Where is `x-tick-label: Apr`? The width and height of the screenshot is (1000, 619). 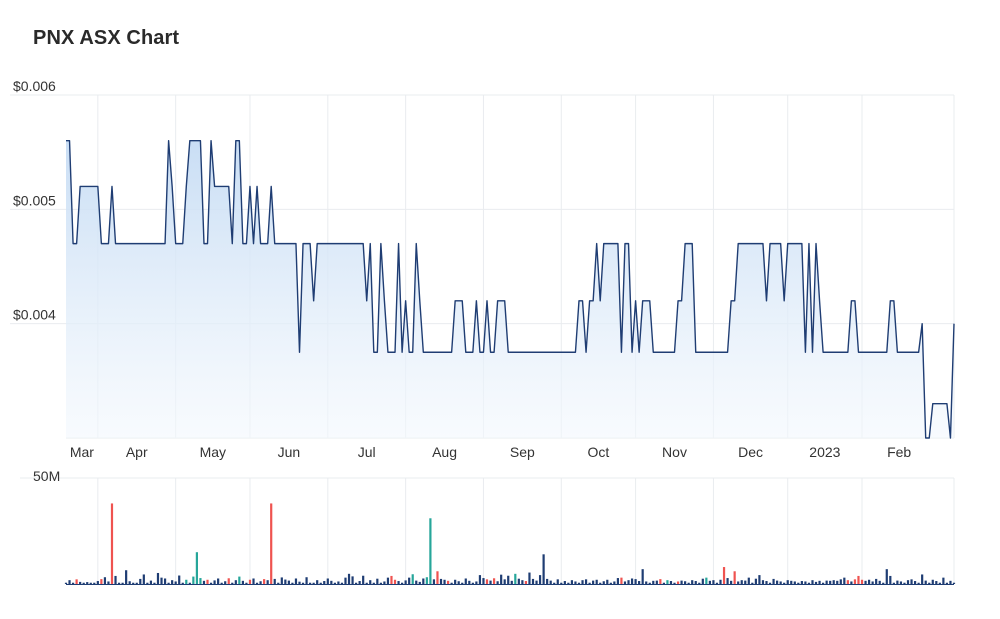 x-tick-label: Apr is located at coordinates (137, 452).